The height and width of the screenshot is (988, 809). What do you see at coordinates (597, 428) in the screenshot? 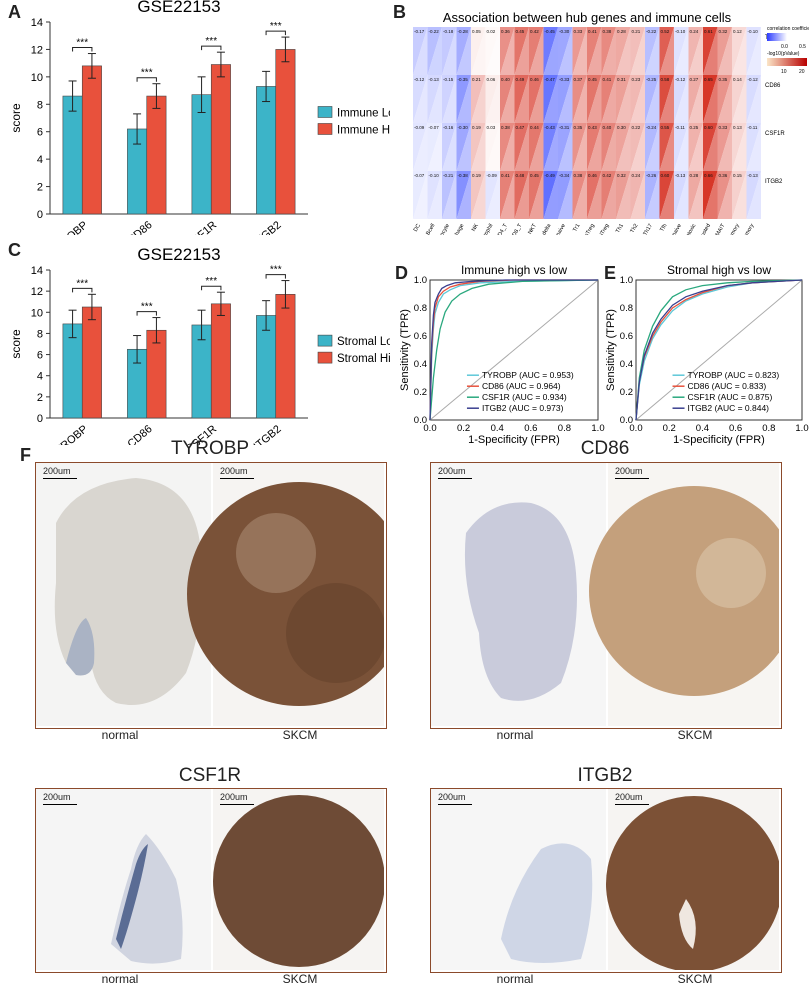
I see `x-tick-label: 1.0` at bounding box center [597, 428].